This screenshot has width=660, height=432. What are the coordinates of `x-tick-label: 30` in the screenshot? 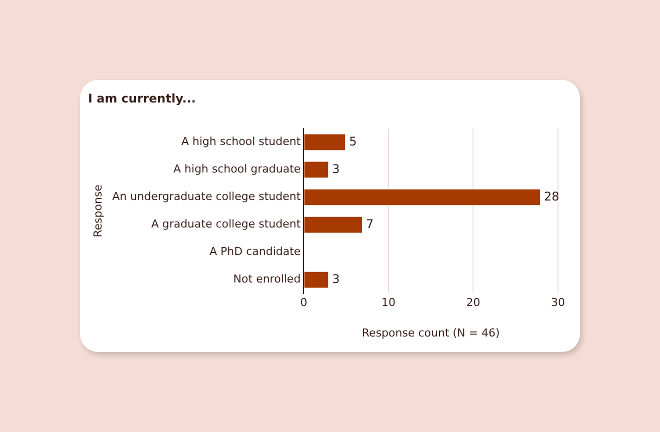 It's located at (558, 303).